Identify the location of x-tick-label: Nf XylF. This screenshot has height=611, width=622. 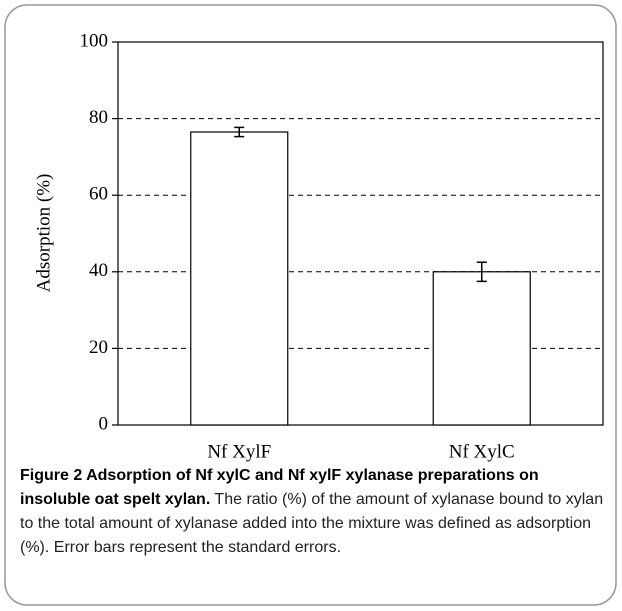
(239, 451).